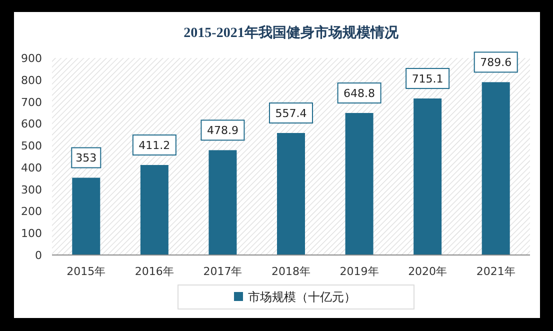 The width and height of the screenshot is (553, 331). I want to click on data-label: 715.1, so click(428, 79).